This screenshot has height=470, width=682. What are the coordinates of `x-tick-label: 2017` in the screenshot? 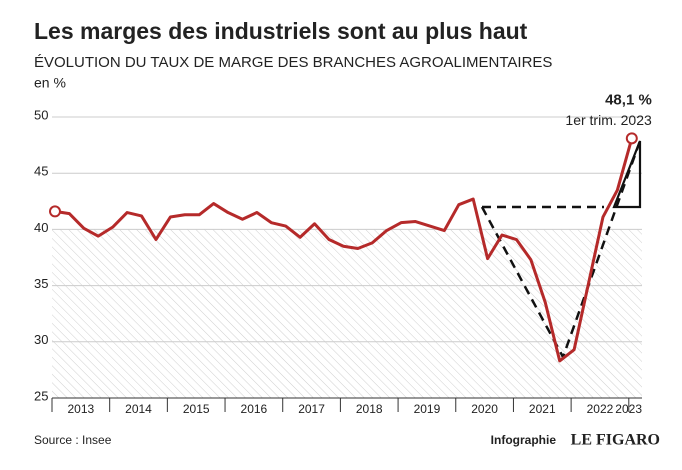 It's located at (311, 409).